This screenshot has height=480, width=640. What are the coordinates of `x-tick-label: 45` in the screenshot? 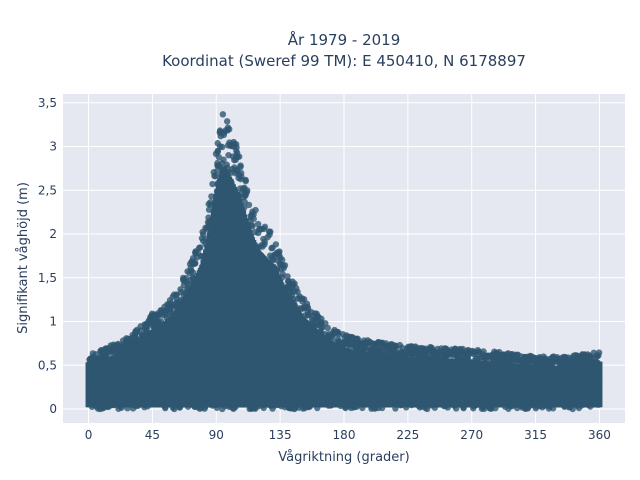 It's located at (152, 435).